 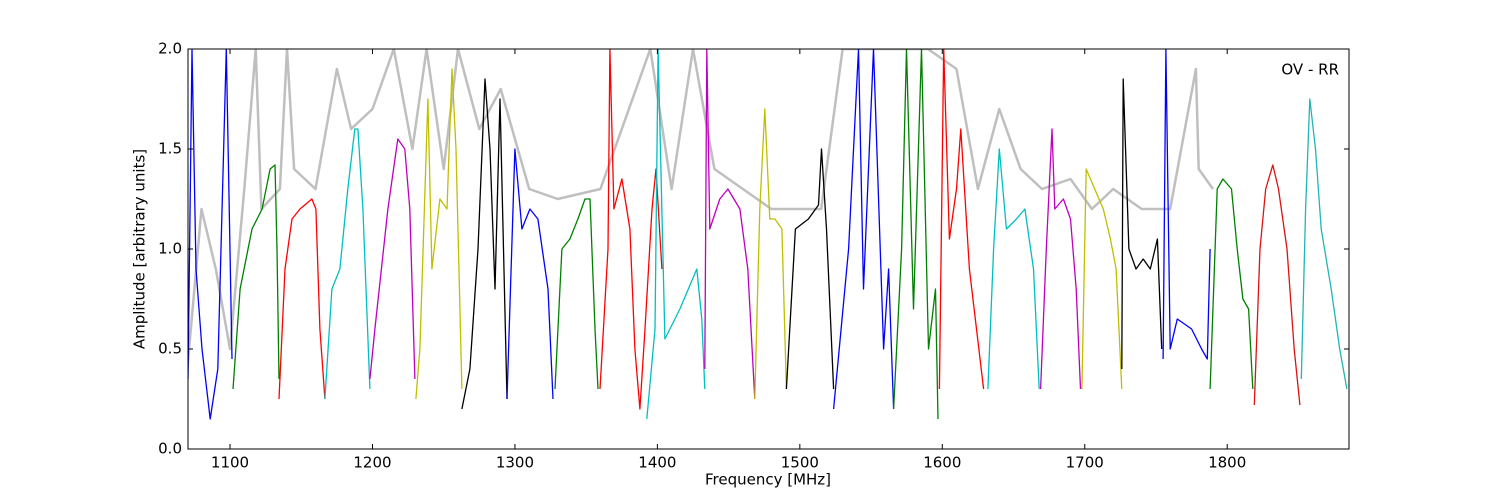 I want to click on x-tick-label: 1300, so click(x=515, y=463).